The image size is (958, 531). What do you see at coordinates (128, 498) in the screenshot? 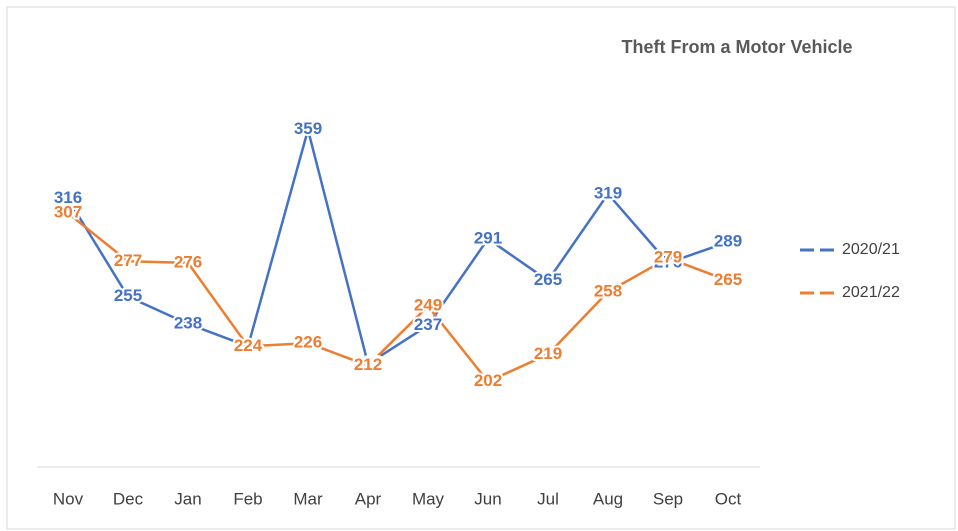
I see `x-tick-label: Dec` at bounding box center [128, 498].